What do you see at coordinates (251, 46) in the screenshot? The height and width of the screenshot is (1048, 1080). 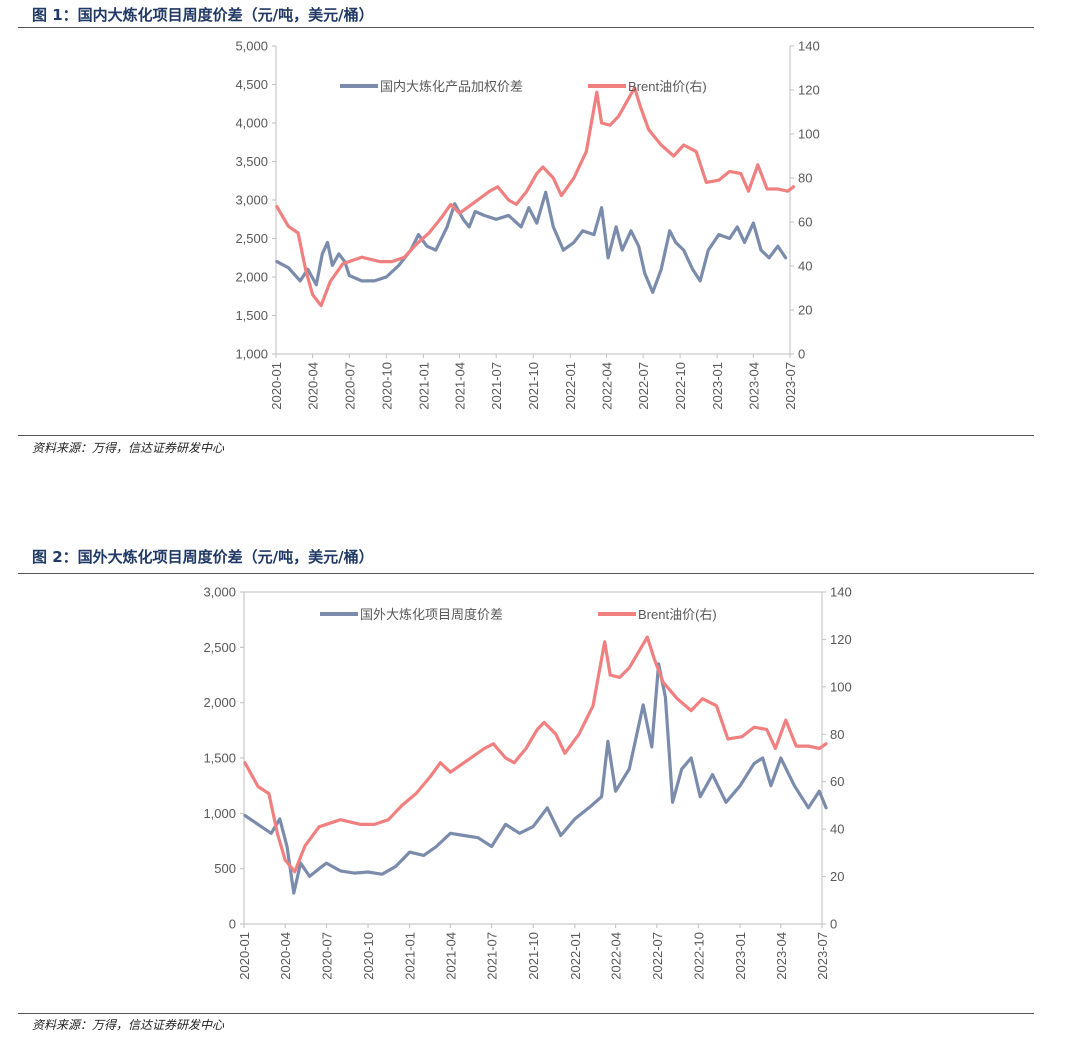 I see `y-tick-label: 5,000` at bounding box center [251, 46].